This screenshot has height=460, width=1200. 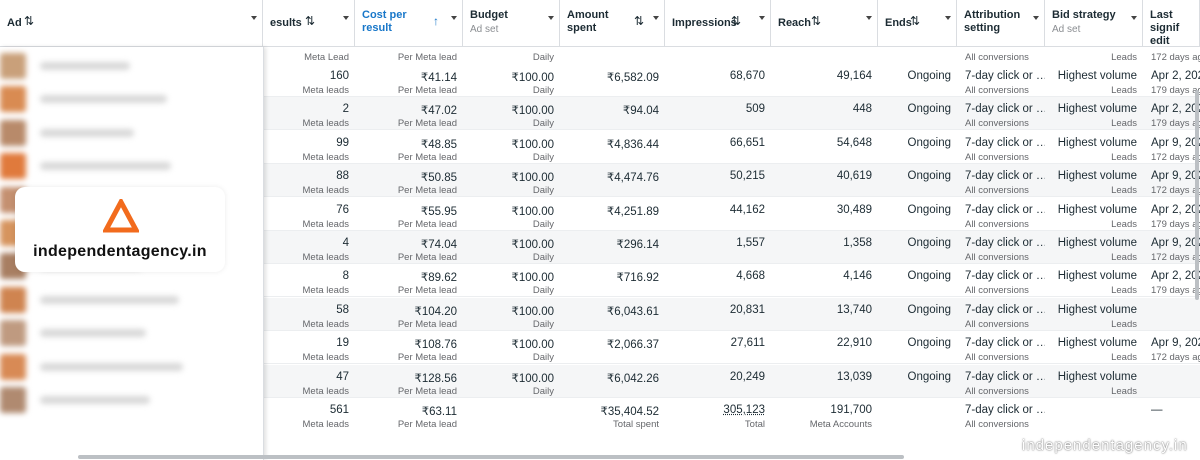 What do you see at coordinates (704, 23) in the screenshot?
I see `header-title: Impressions` at bounding box center [704, 23].